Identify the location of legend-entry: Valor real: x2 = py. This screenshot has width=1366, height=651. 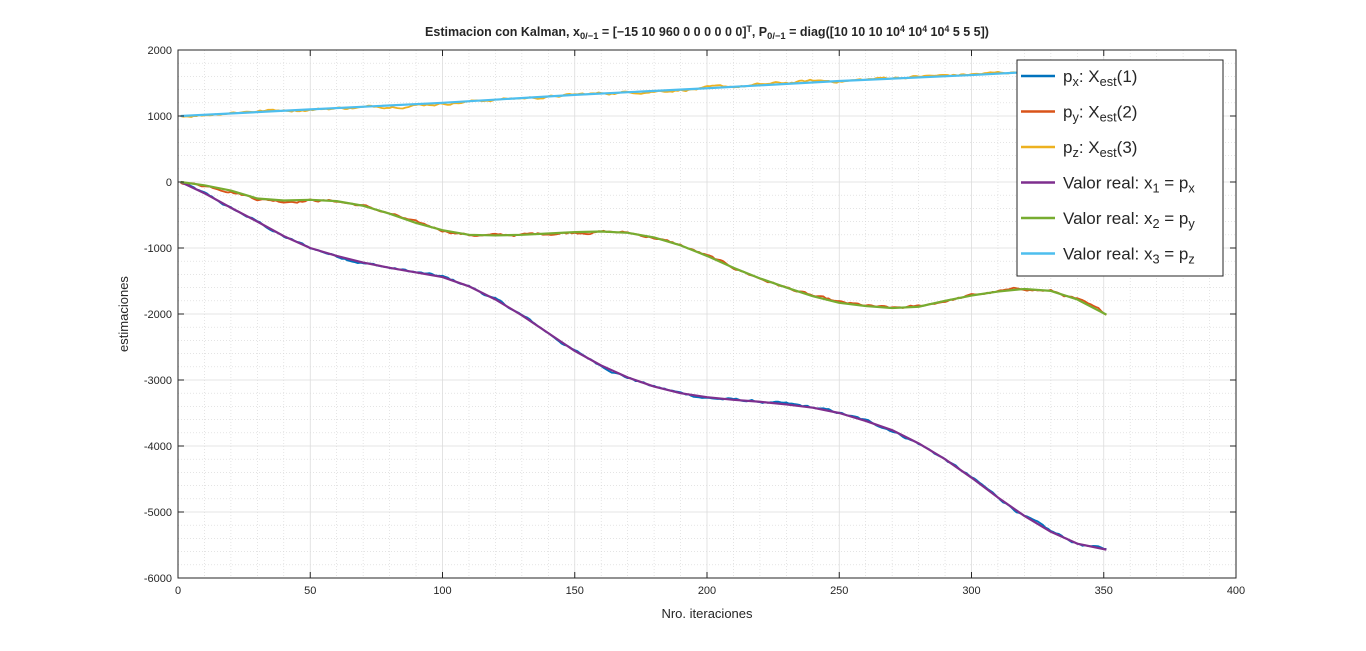
(1129, 220).